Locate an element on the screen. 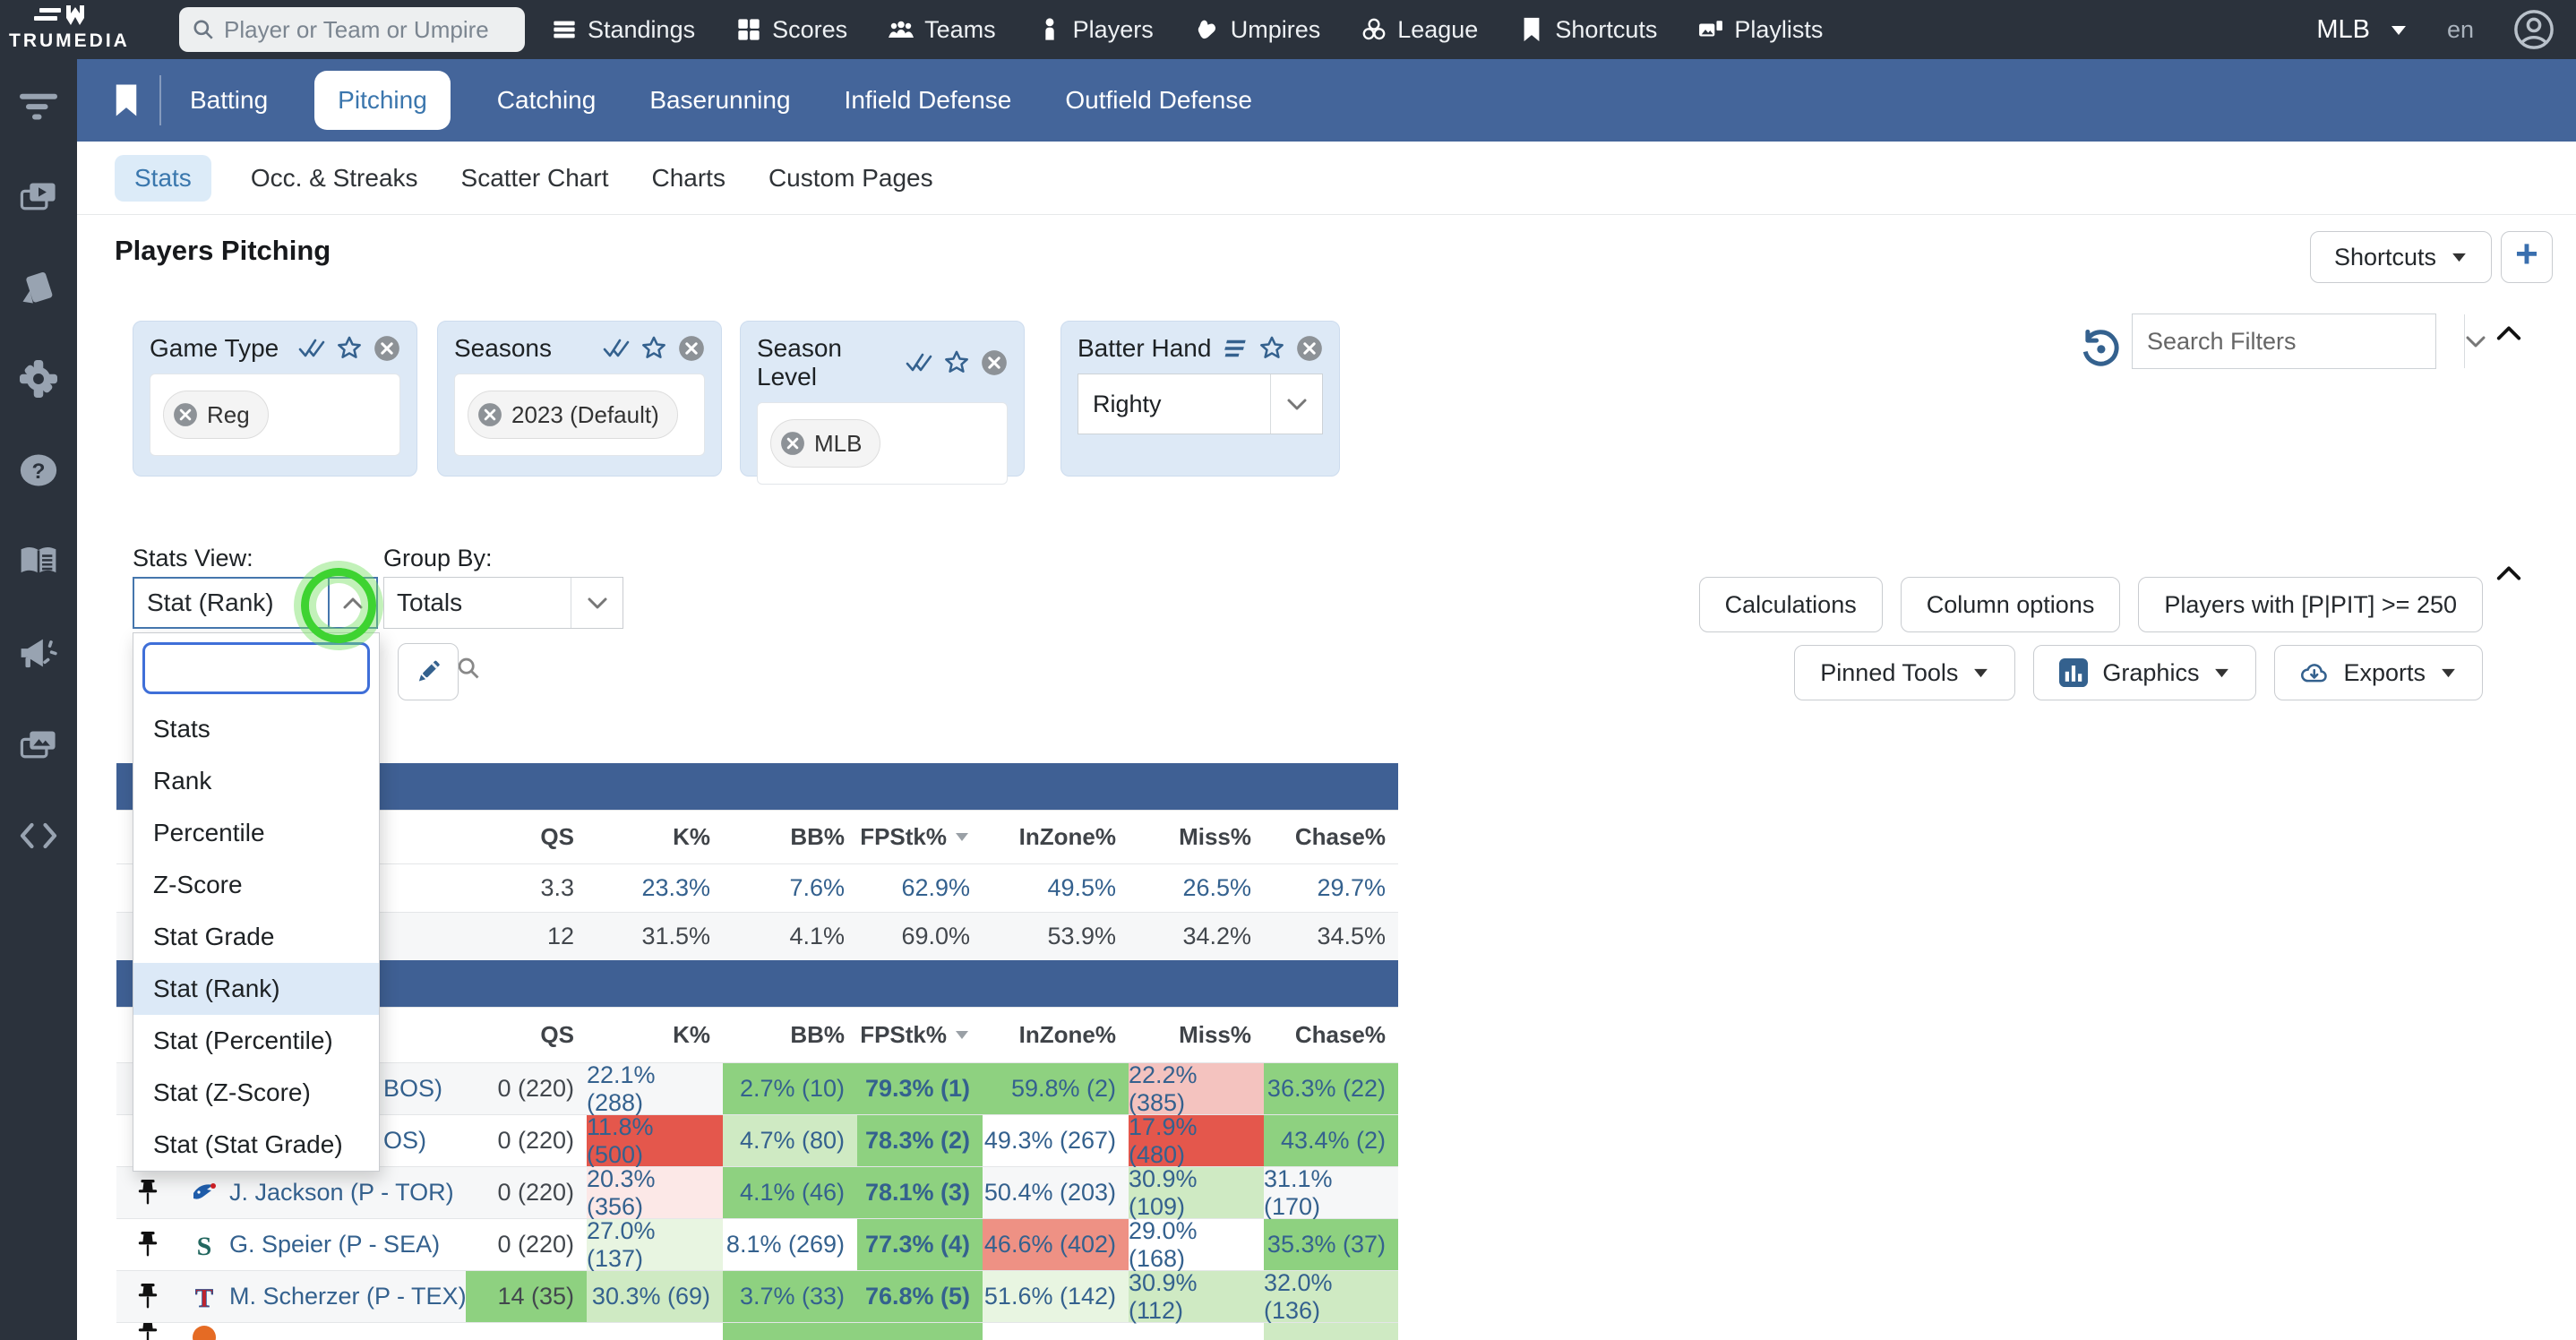 Image resolution: width=2576 pixels, height=1340 pixels. stats-view-option-rank: Rank is located at coordinates (182, 781).